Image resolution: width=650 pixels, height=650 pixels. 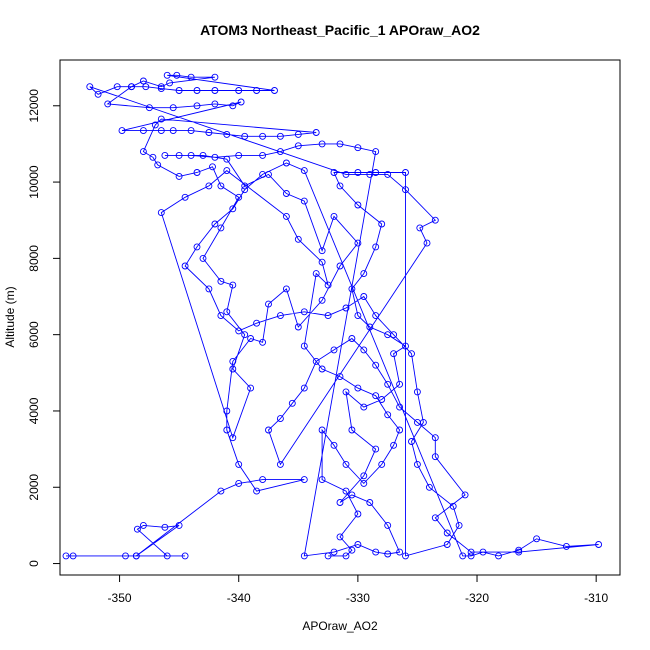 I want to click on y-tick-label: 12000, so click(x=34, y=106).